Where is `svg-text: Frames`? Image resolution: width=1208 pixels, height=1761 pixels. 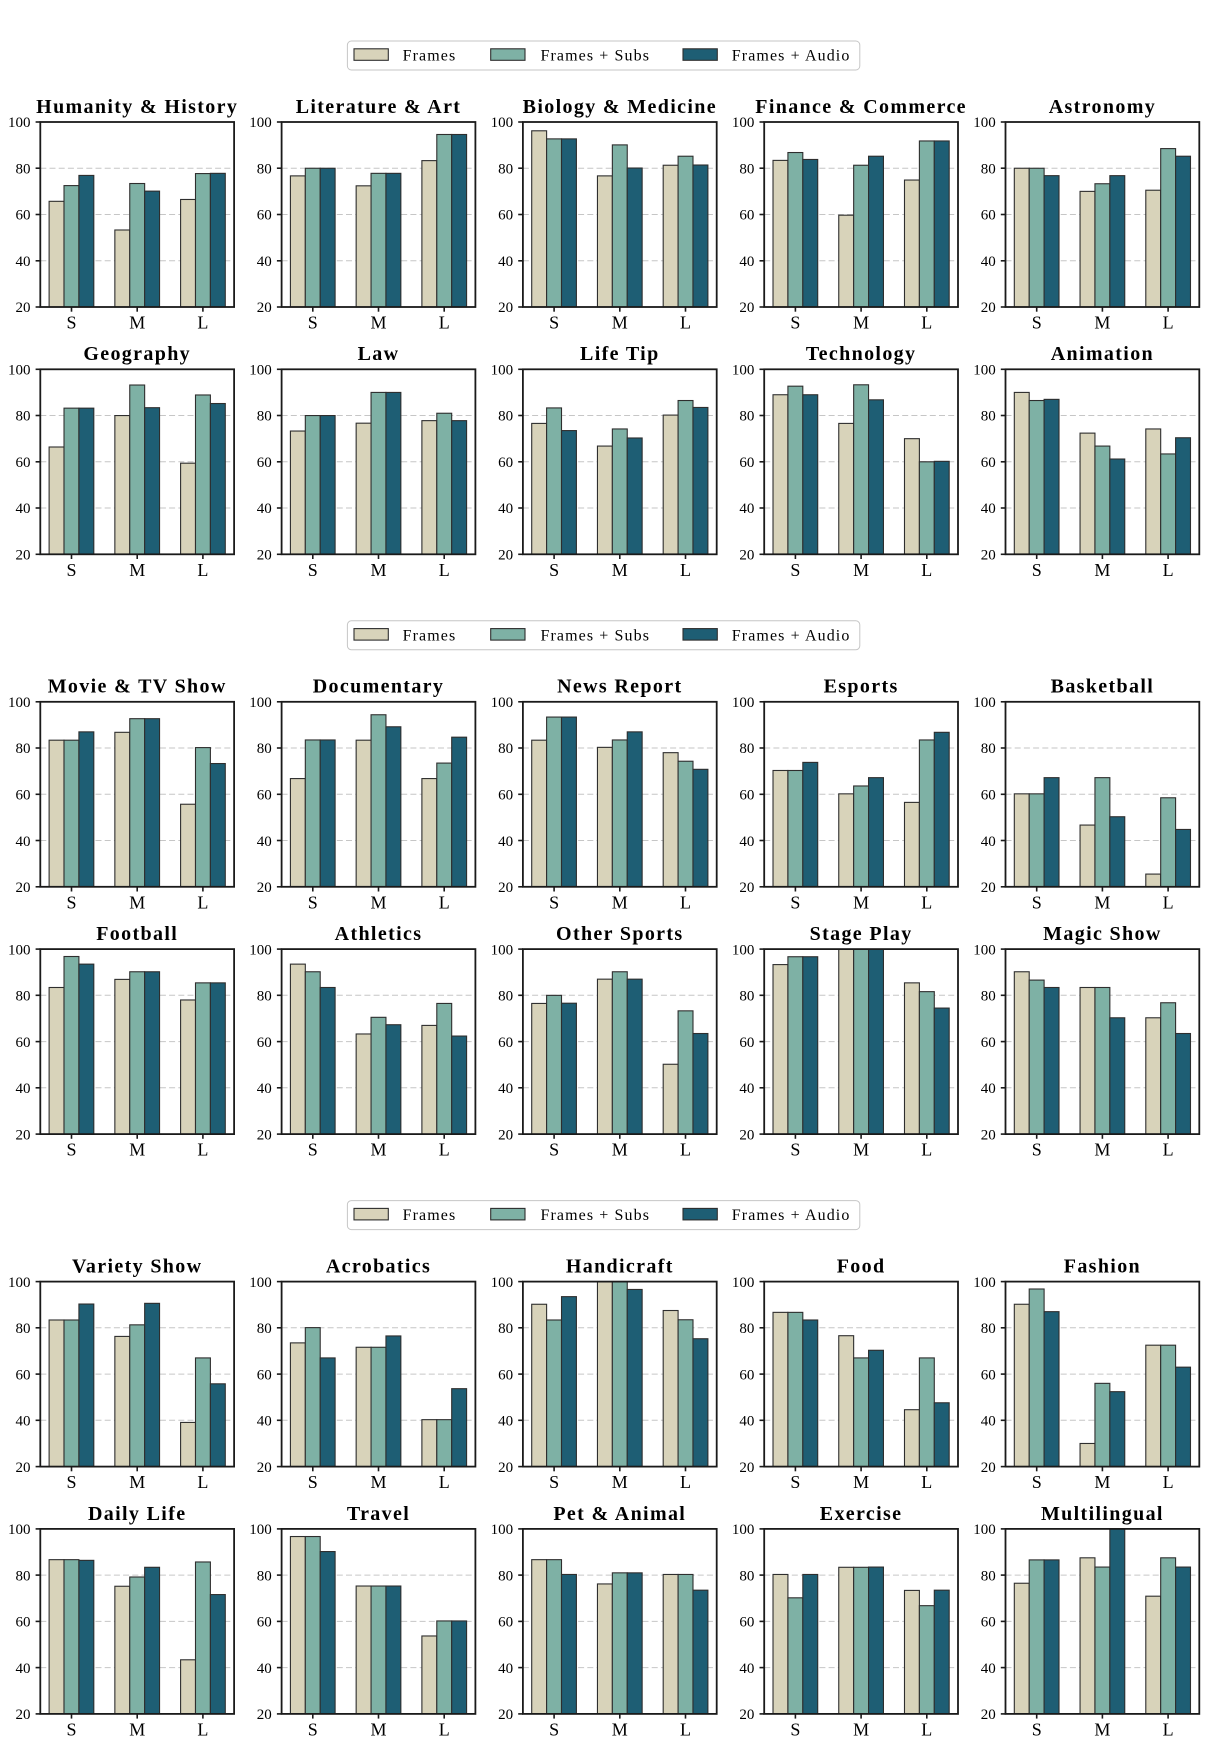
svg-text: Frames is located at coordinates (430, 1215).